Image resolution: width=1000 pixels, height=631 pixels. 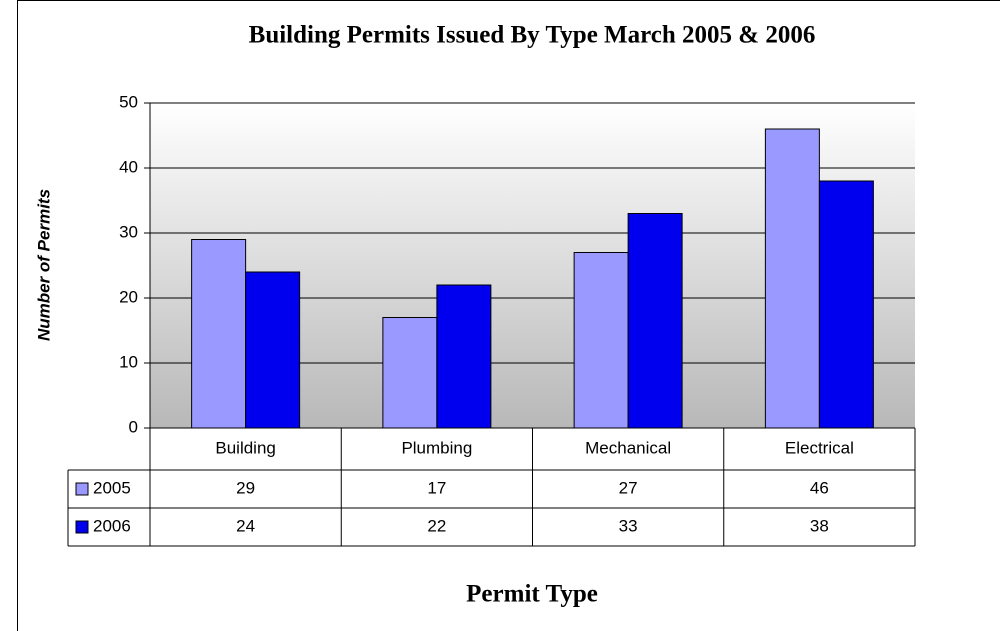 What do you see at coordinates (128, 296) in the screenshot?
I see `y-tick-label: 20` at bounding box center [128, 296].